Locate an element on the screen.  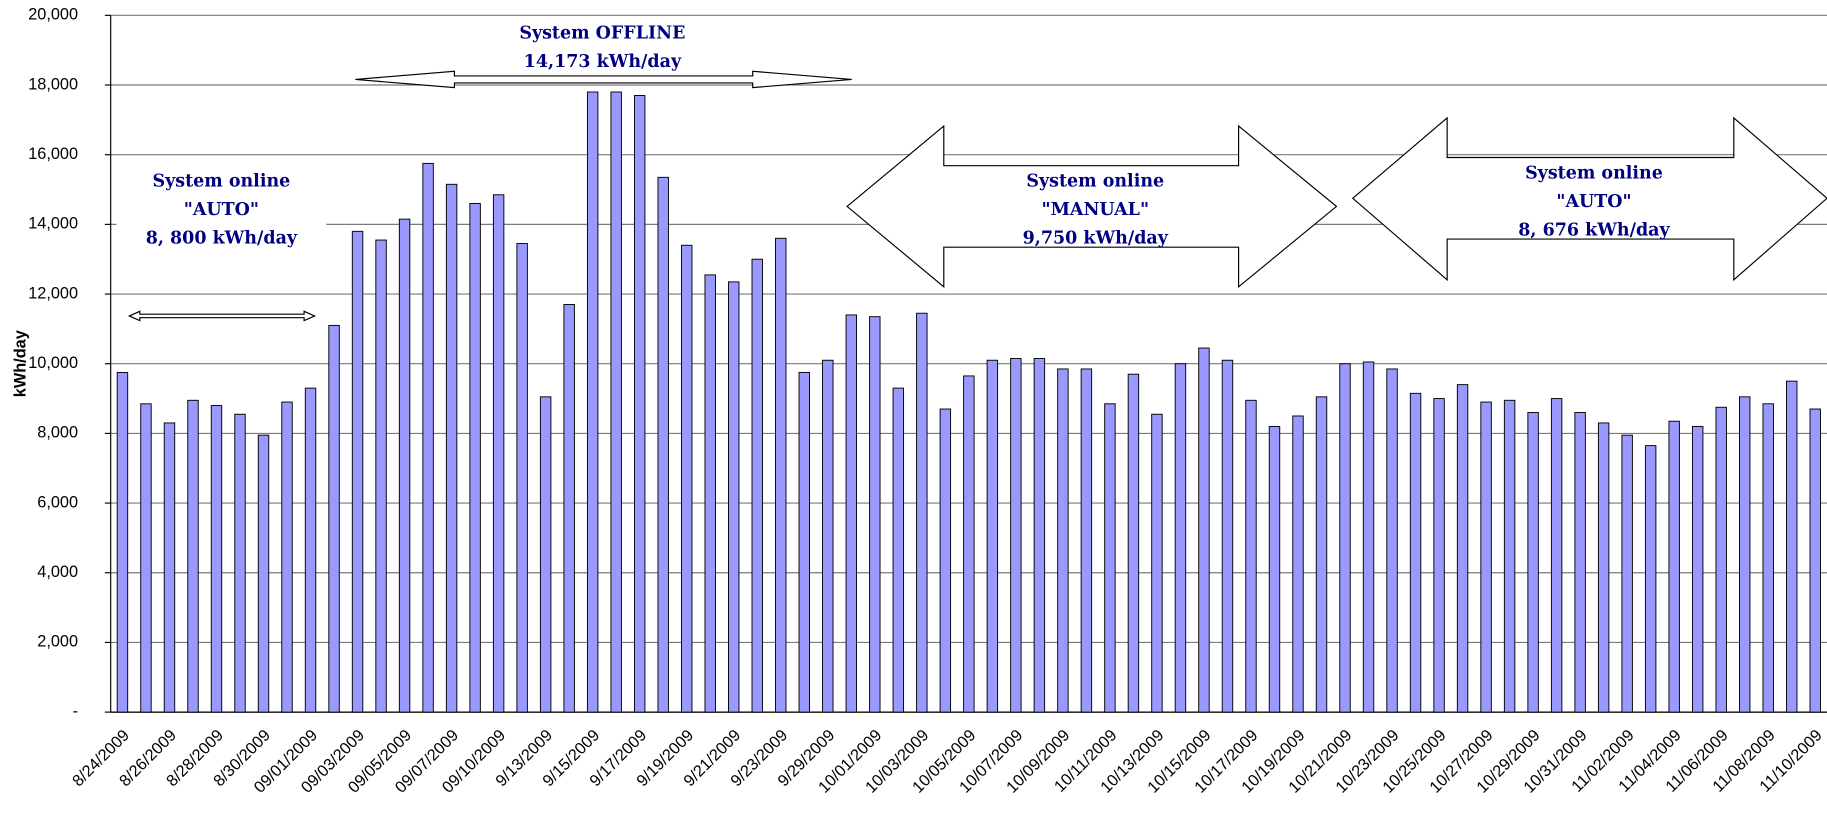
y-tick-label: - is located at coordinates (75, 711).